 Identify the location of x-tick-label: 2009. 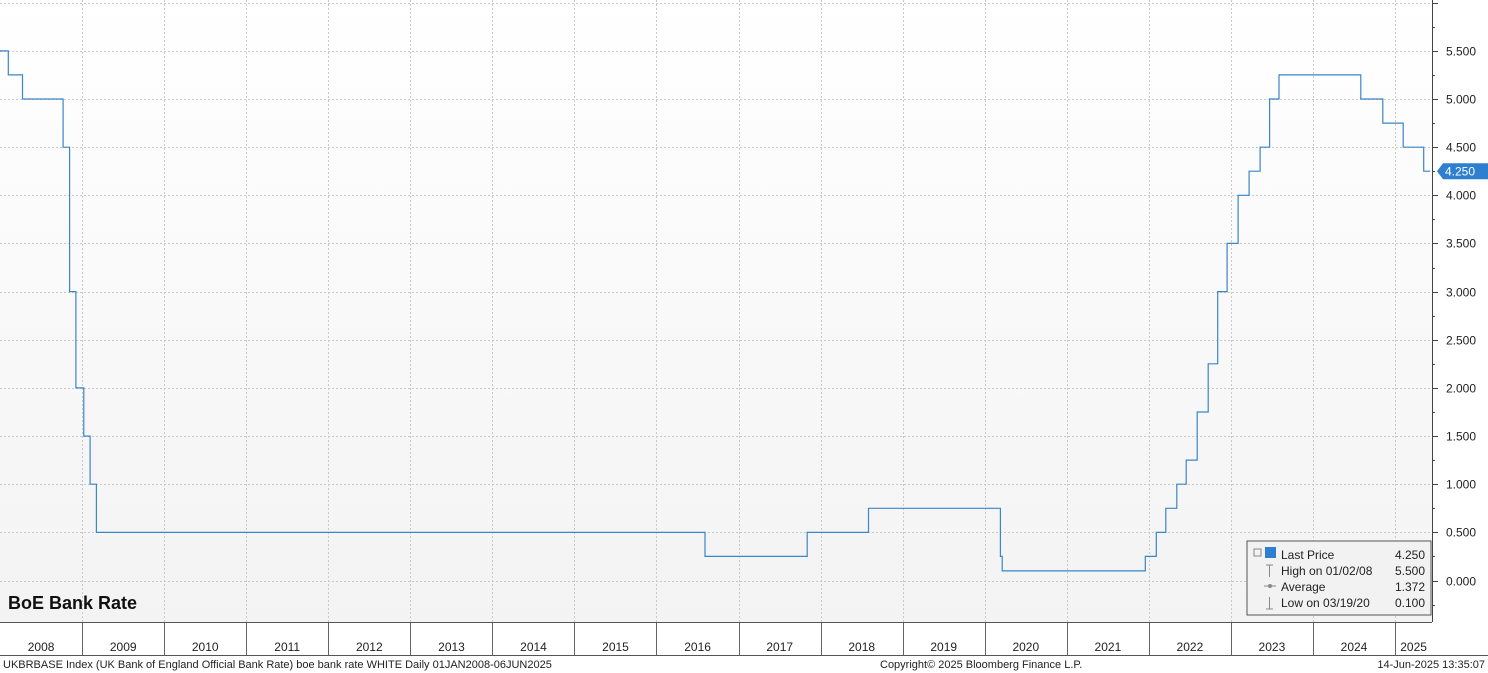
(123, 647).